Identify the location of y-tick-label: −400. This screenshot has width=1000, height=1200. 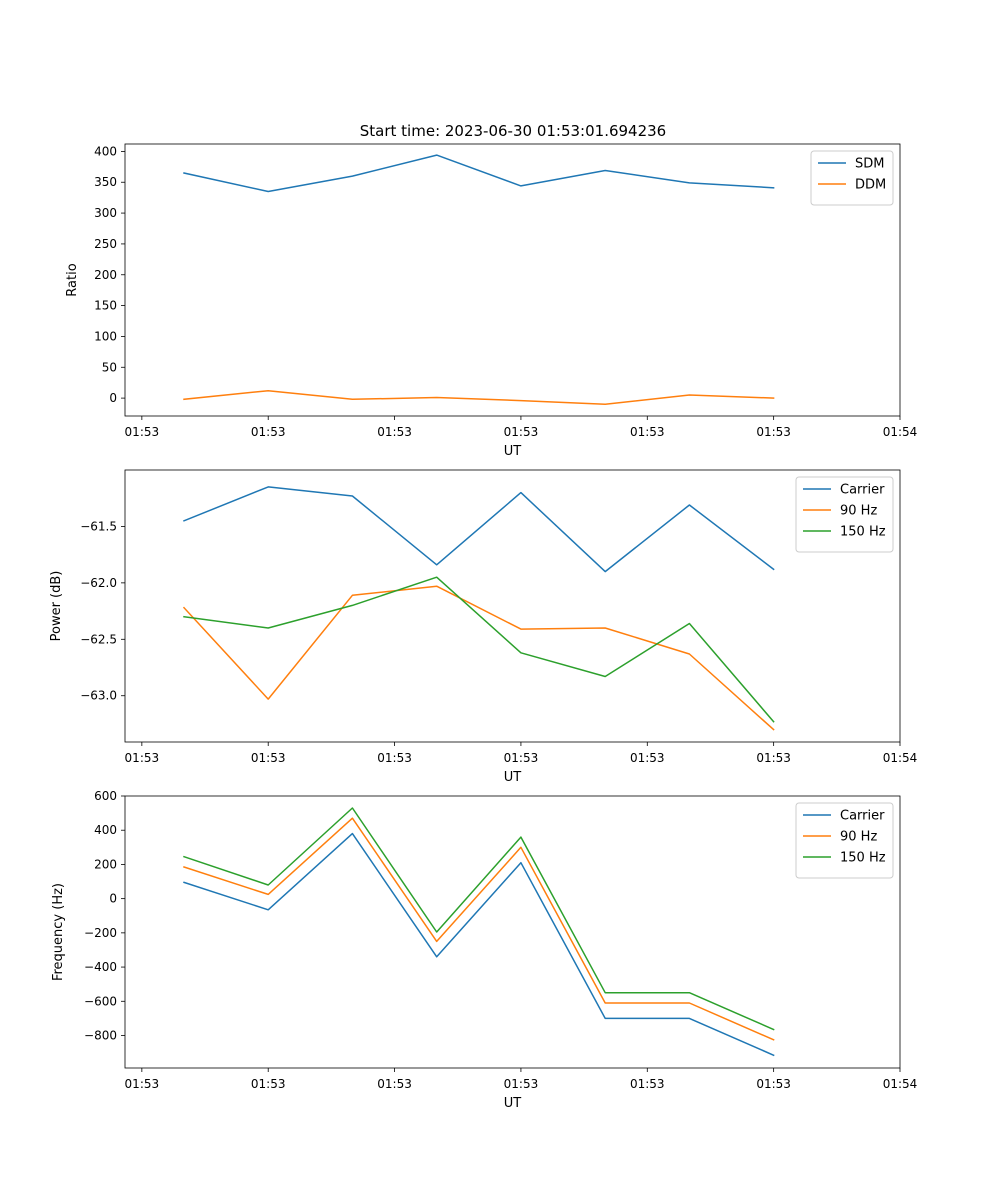
(100, 967).